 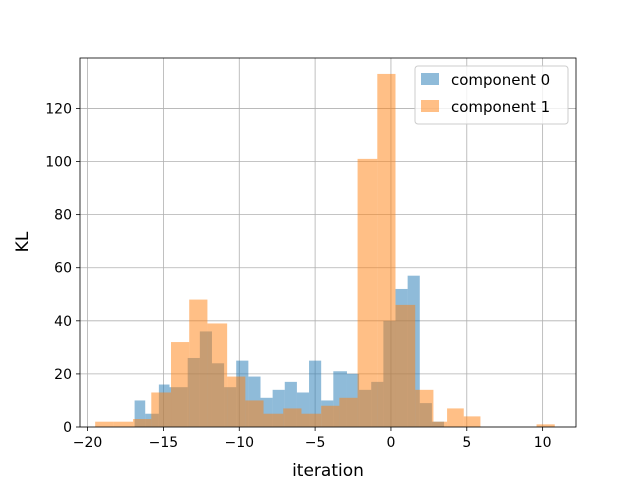 I want to click on x-tick-label: −5, so click(x=315, y=443).